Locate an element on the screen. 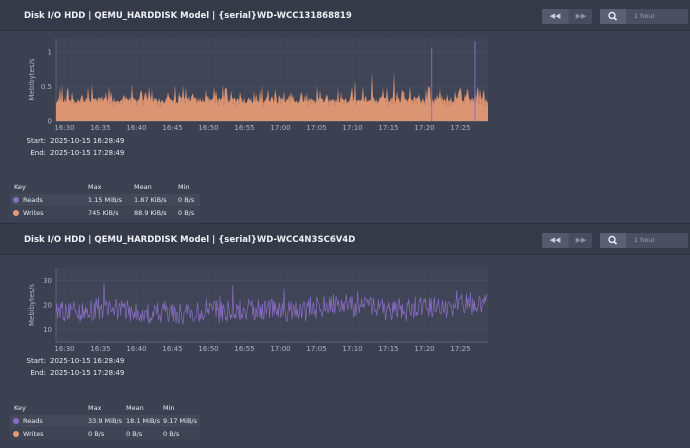  legend-max: 1.15 MiB/s is located at coordinates (105, 200).